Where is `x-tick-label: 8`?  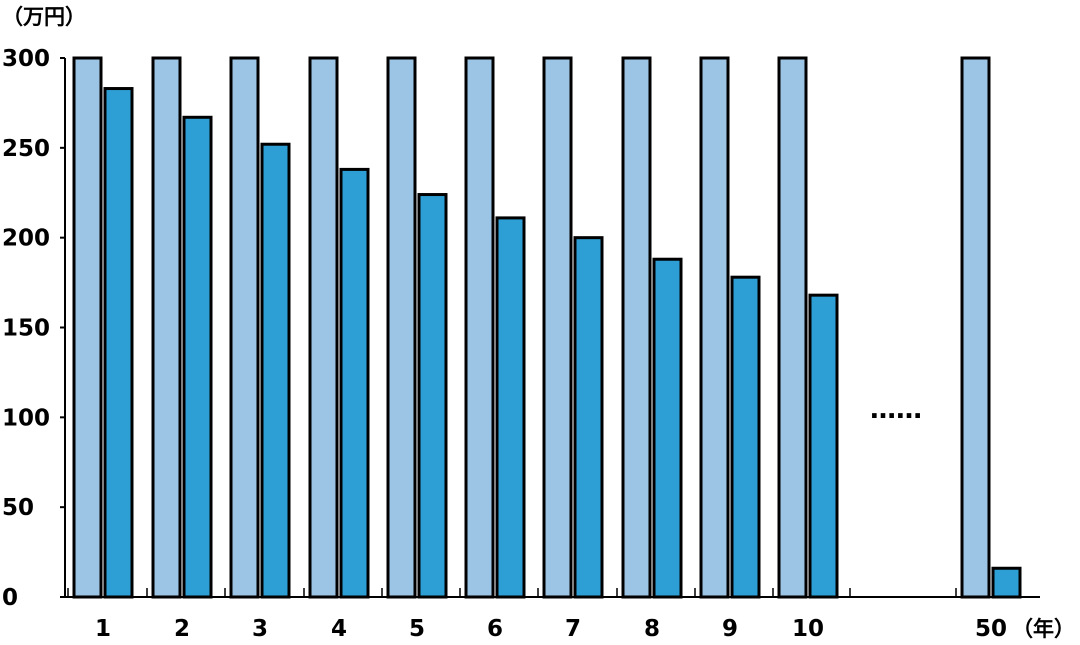 x-tick-label: 8 is located at coordinates (652, 629).